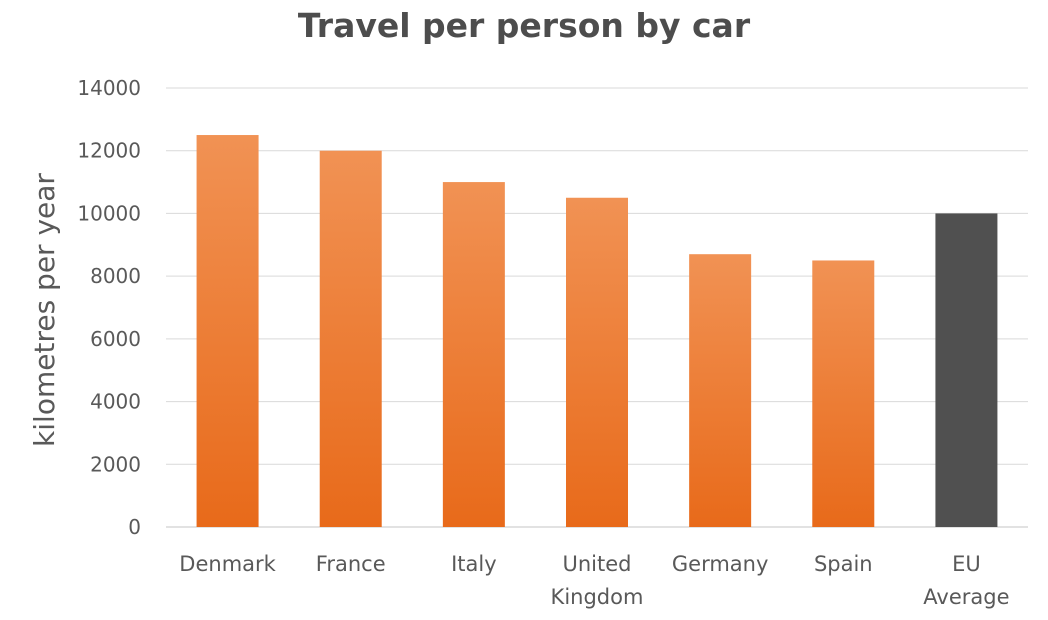 This screenshot has height=620, width=1048. I want to click on bar-italy, so click(473, 355).